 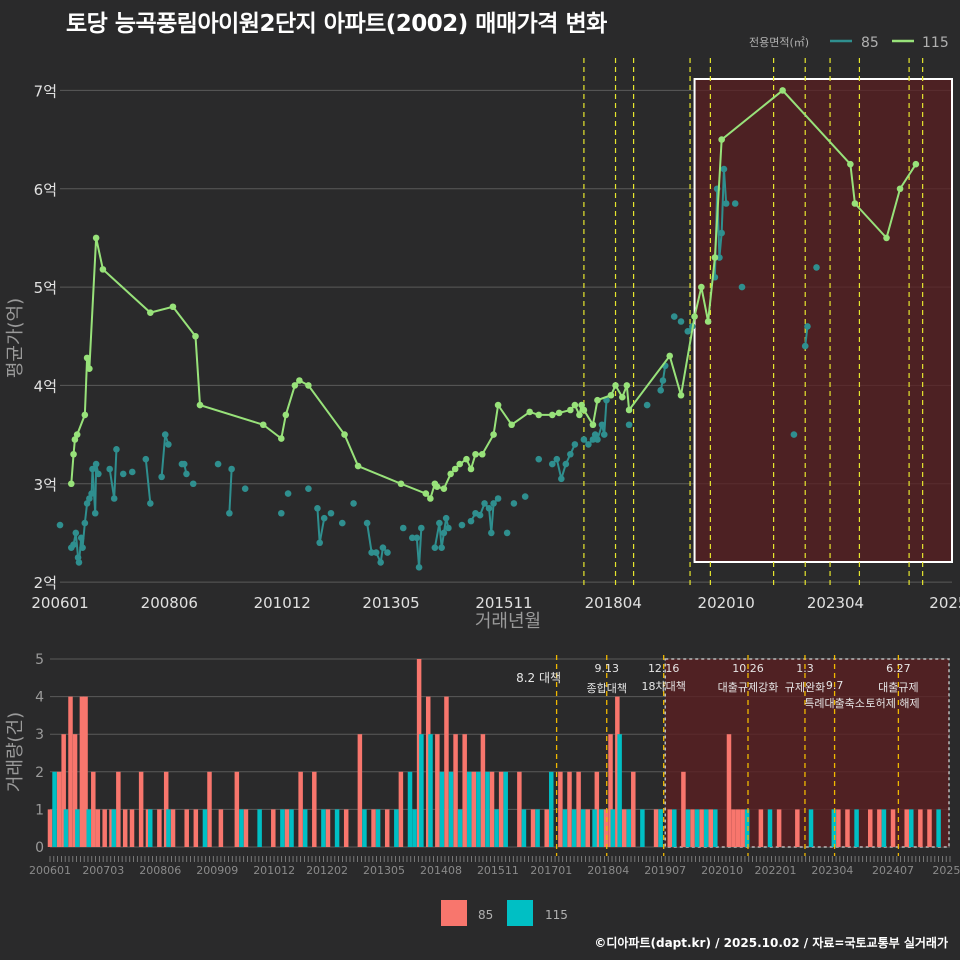 I want to click on x-axis-title: 거래년월, so click(x=508, y=621).